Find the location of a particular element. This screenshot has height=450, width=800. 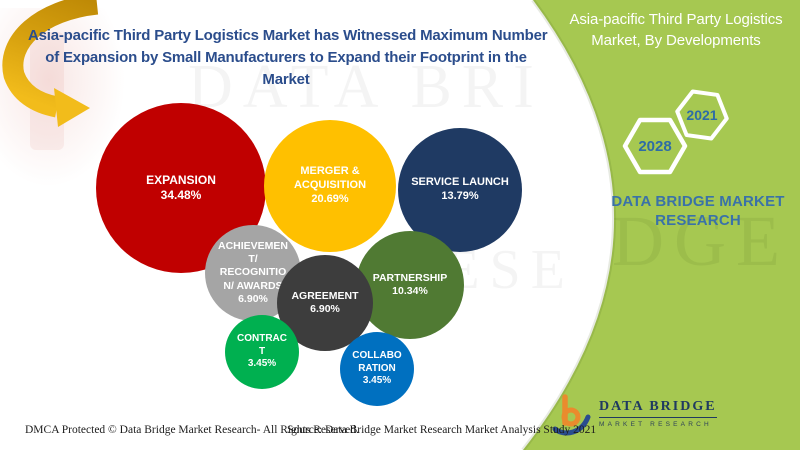

logo-b-bowl is located at coordinates (571, 417).